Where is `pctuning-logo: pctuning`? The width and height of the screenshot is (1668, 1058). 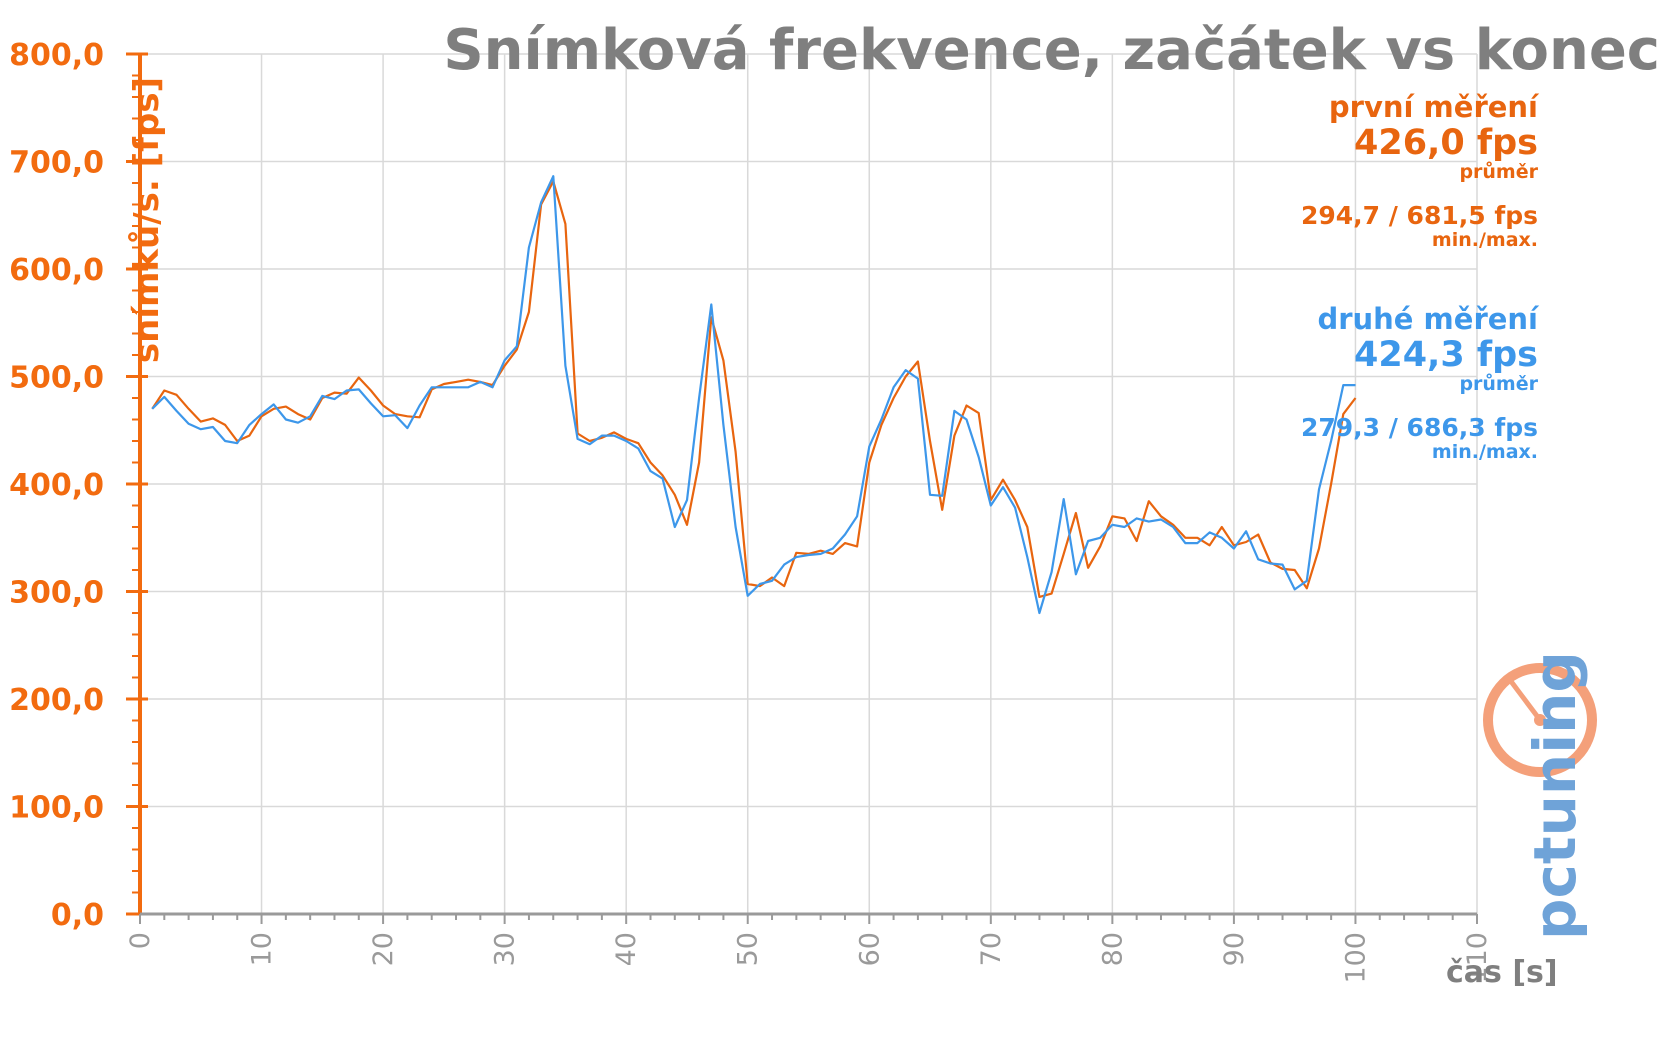
pctuning-logo: pctuning is located at coordinates (1540, 795).